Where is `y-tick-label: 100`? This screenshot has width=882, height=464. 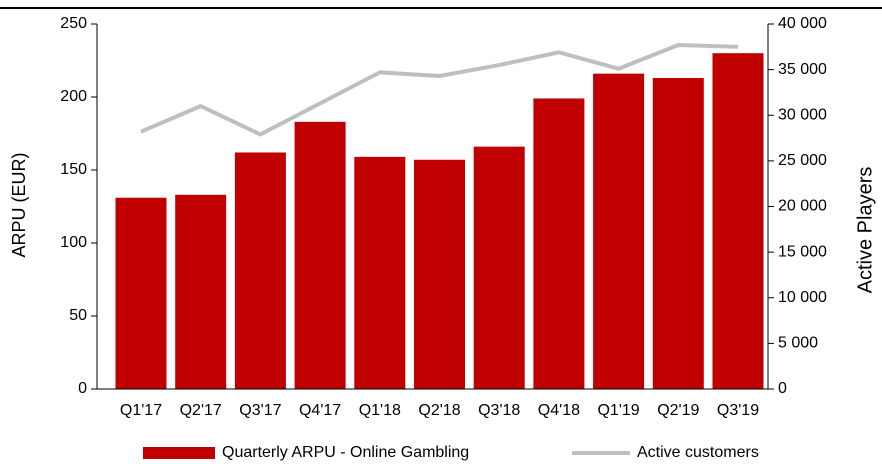 y-tick-label: 100 is located at coordinates (73, 242).